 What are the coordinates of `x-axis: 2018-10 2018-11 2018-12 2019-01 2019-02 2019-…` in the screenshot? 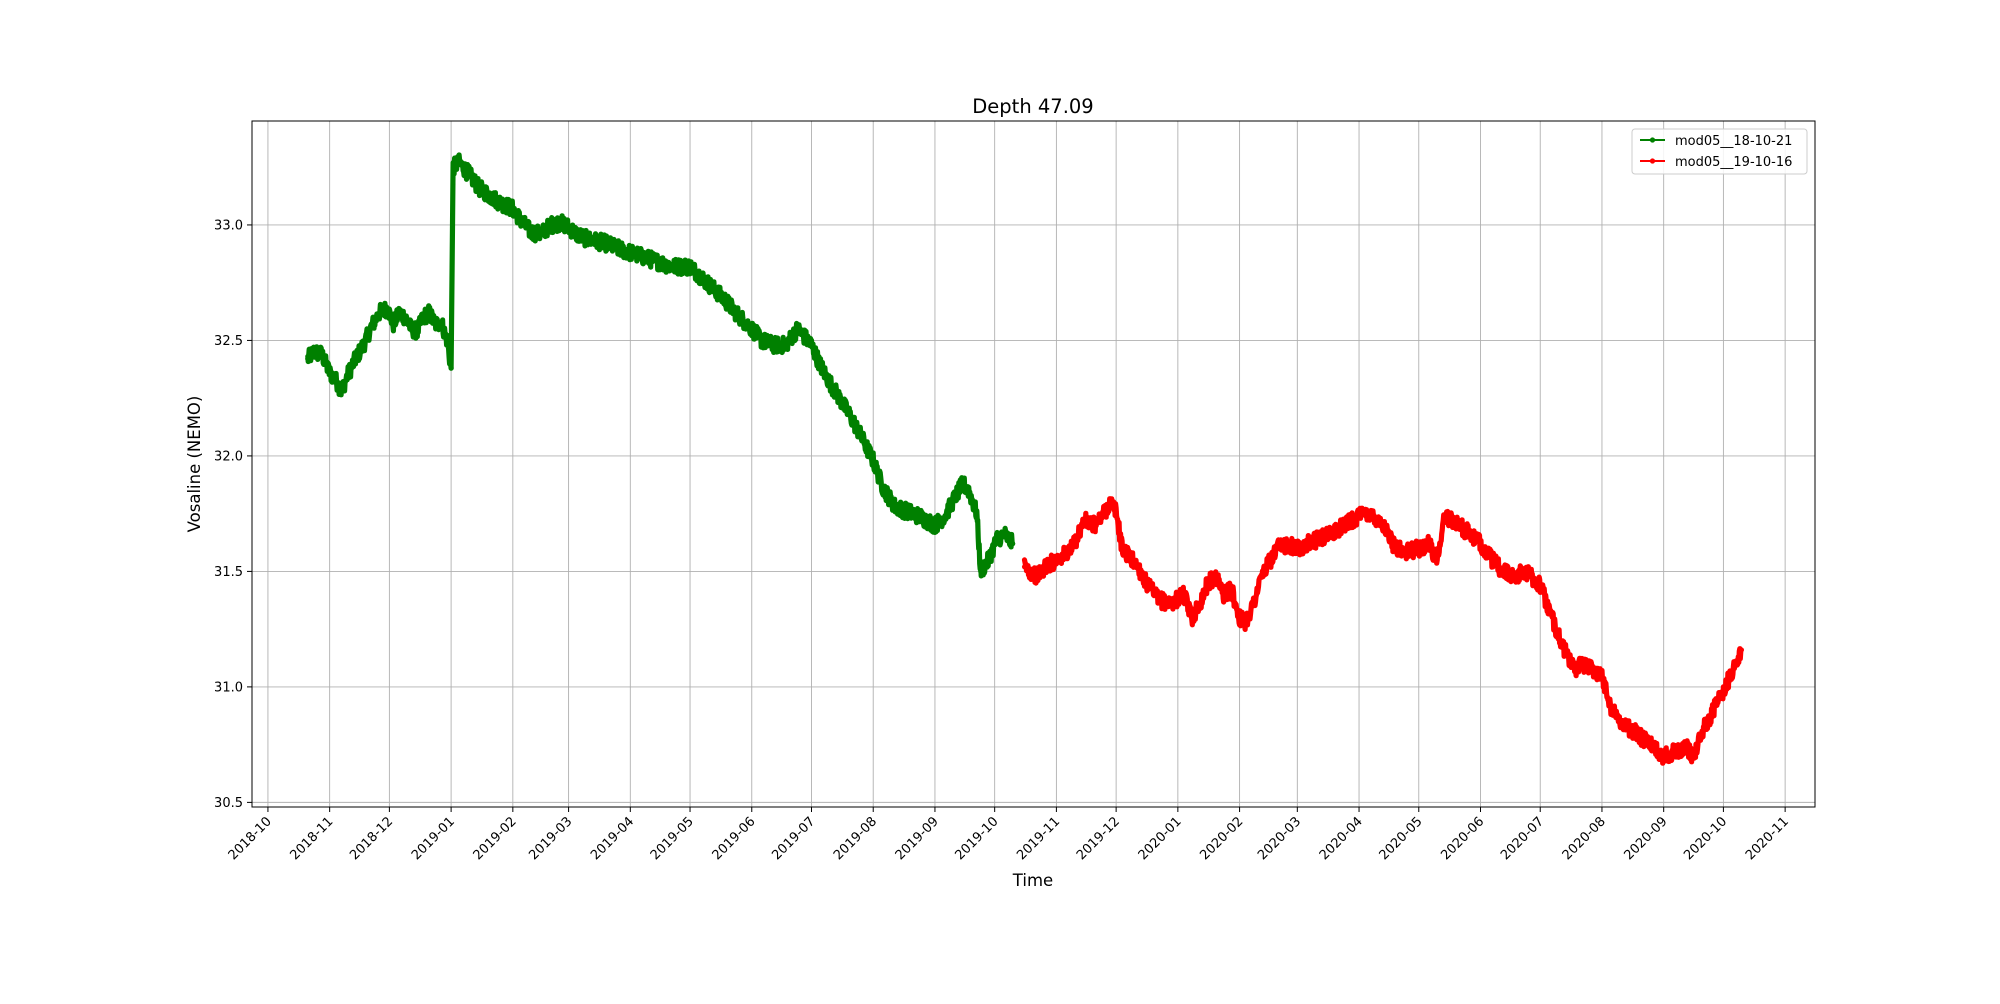 It's located at (1009, 835).